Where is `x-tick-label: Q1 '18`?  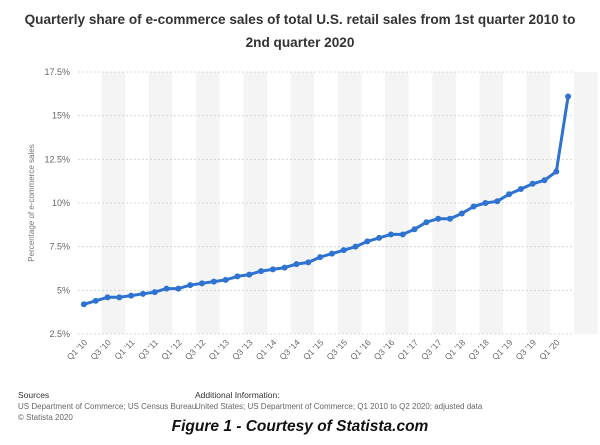 x-tick-label: Q1 '18 is located at coordinates (455, 349).